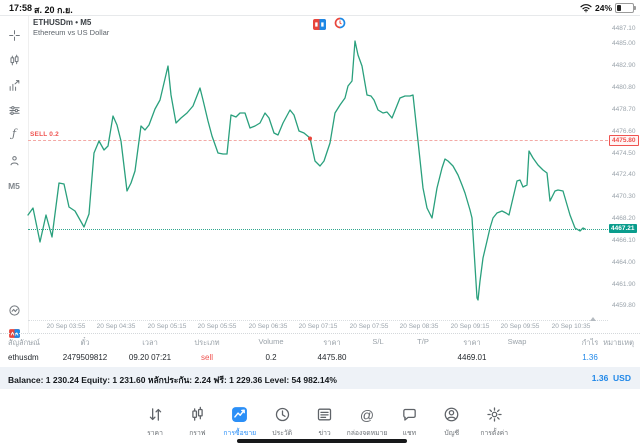 The width and height of the screenshot is (640, 447). Describe the element at coordinates (624, 284) in the screenshot. I see `y-axis-label: 4461.90` at that location.